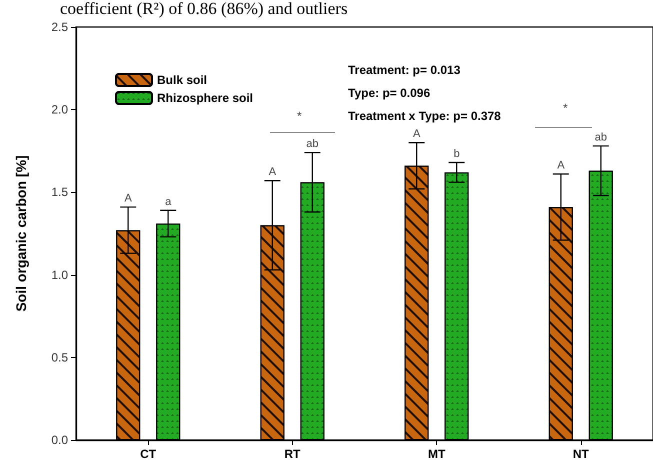  I want to click on x-tick-label: RT, so click(293, 454).